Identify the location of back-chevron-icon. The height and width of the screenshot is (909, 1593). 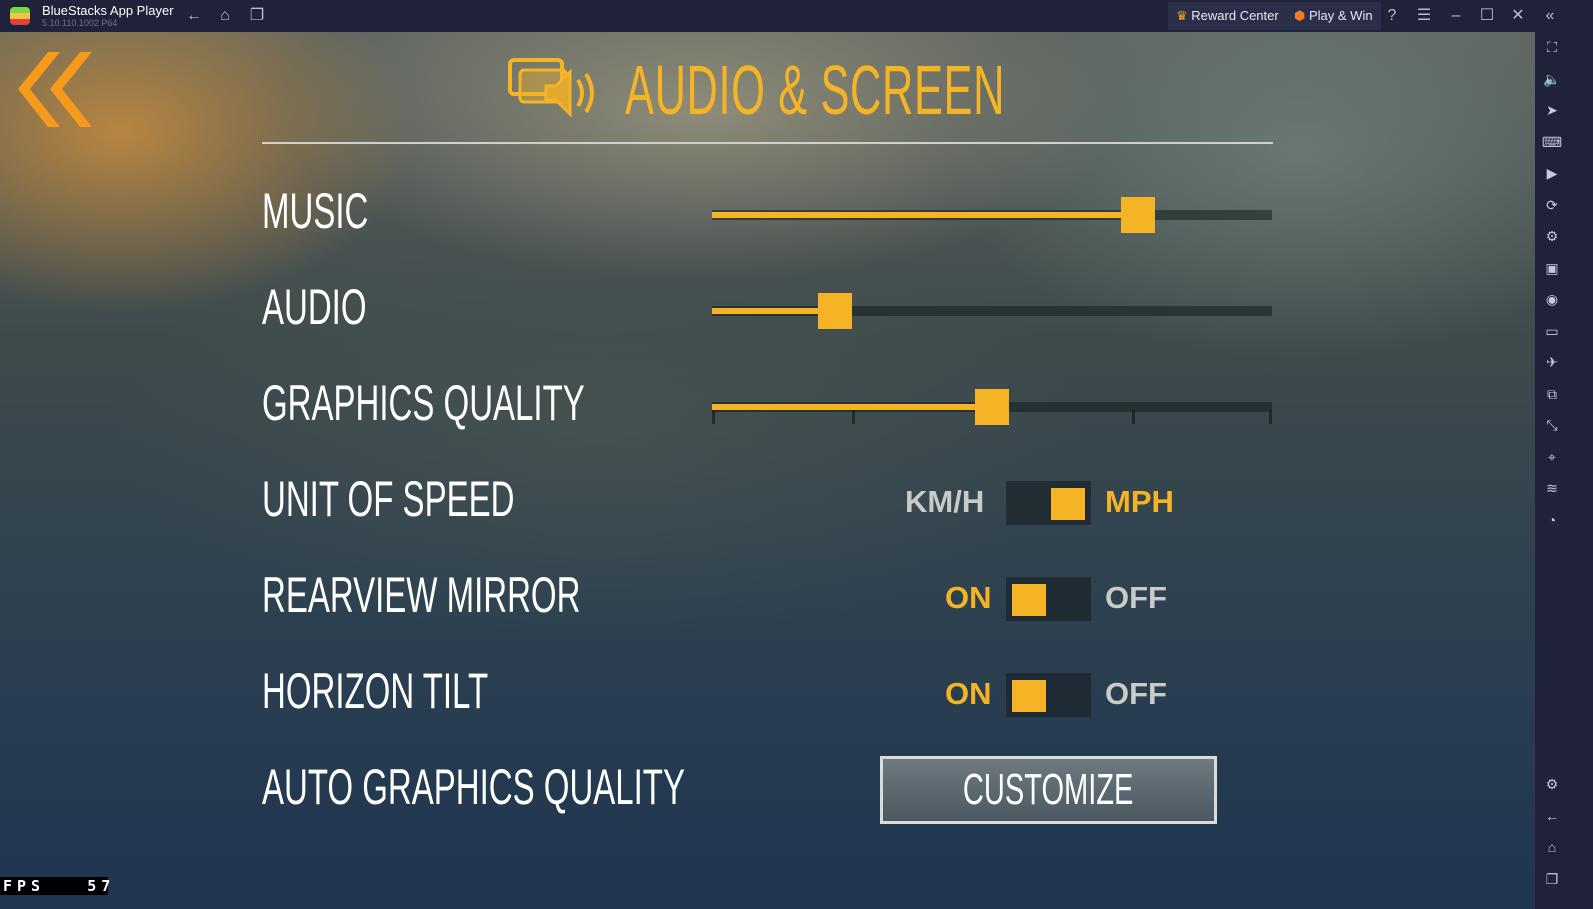
(58, 89).